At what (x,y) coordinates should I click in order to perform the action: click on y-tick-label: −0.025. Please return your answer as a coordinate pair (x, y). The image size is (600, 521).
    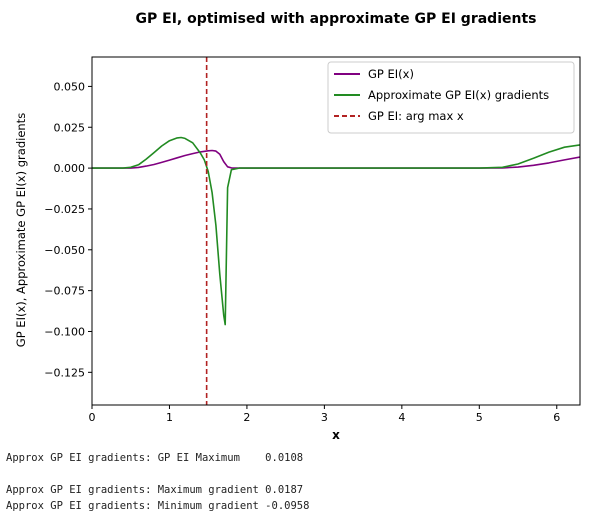
    Looking at the image, I should click on (64, 209).